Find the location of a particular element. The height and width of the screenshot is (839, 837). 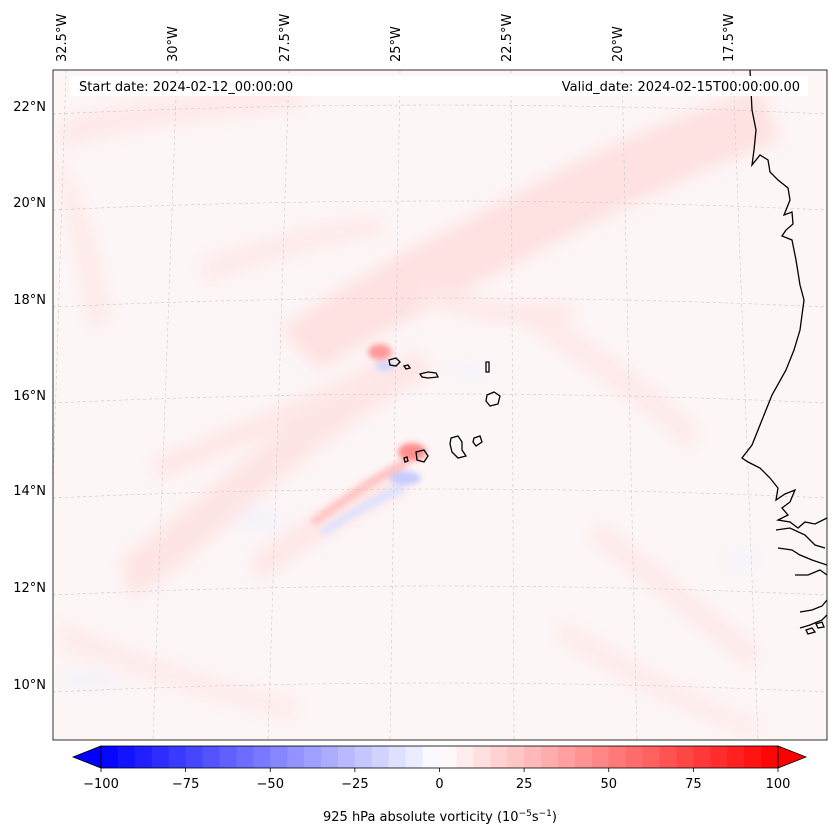

lon-label: 32.5°W is located at coordinates (62, 38).